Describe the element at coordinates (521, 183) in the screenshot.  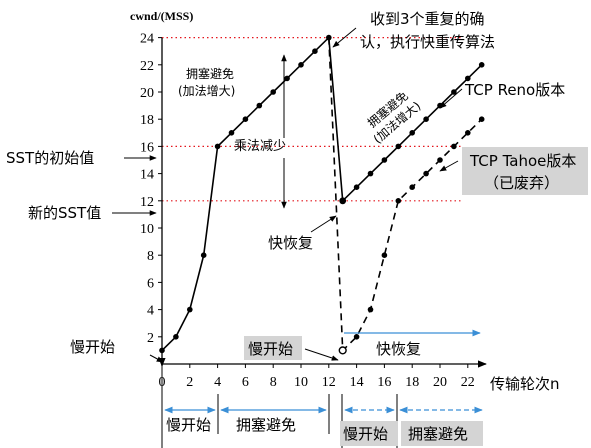
I see `tahoe-label-line2: （已废弃）` at that location.